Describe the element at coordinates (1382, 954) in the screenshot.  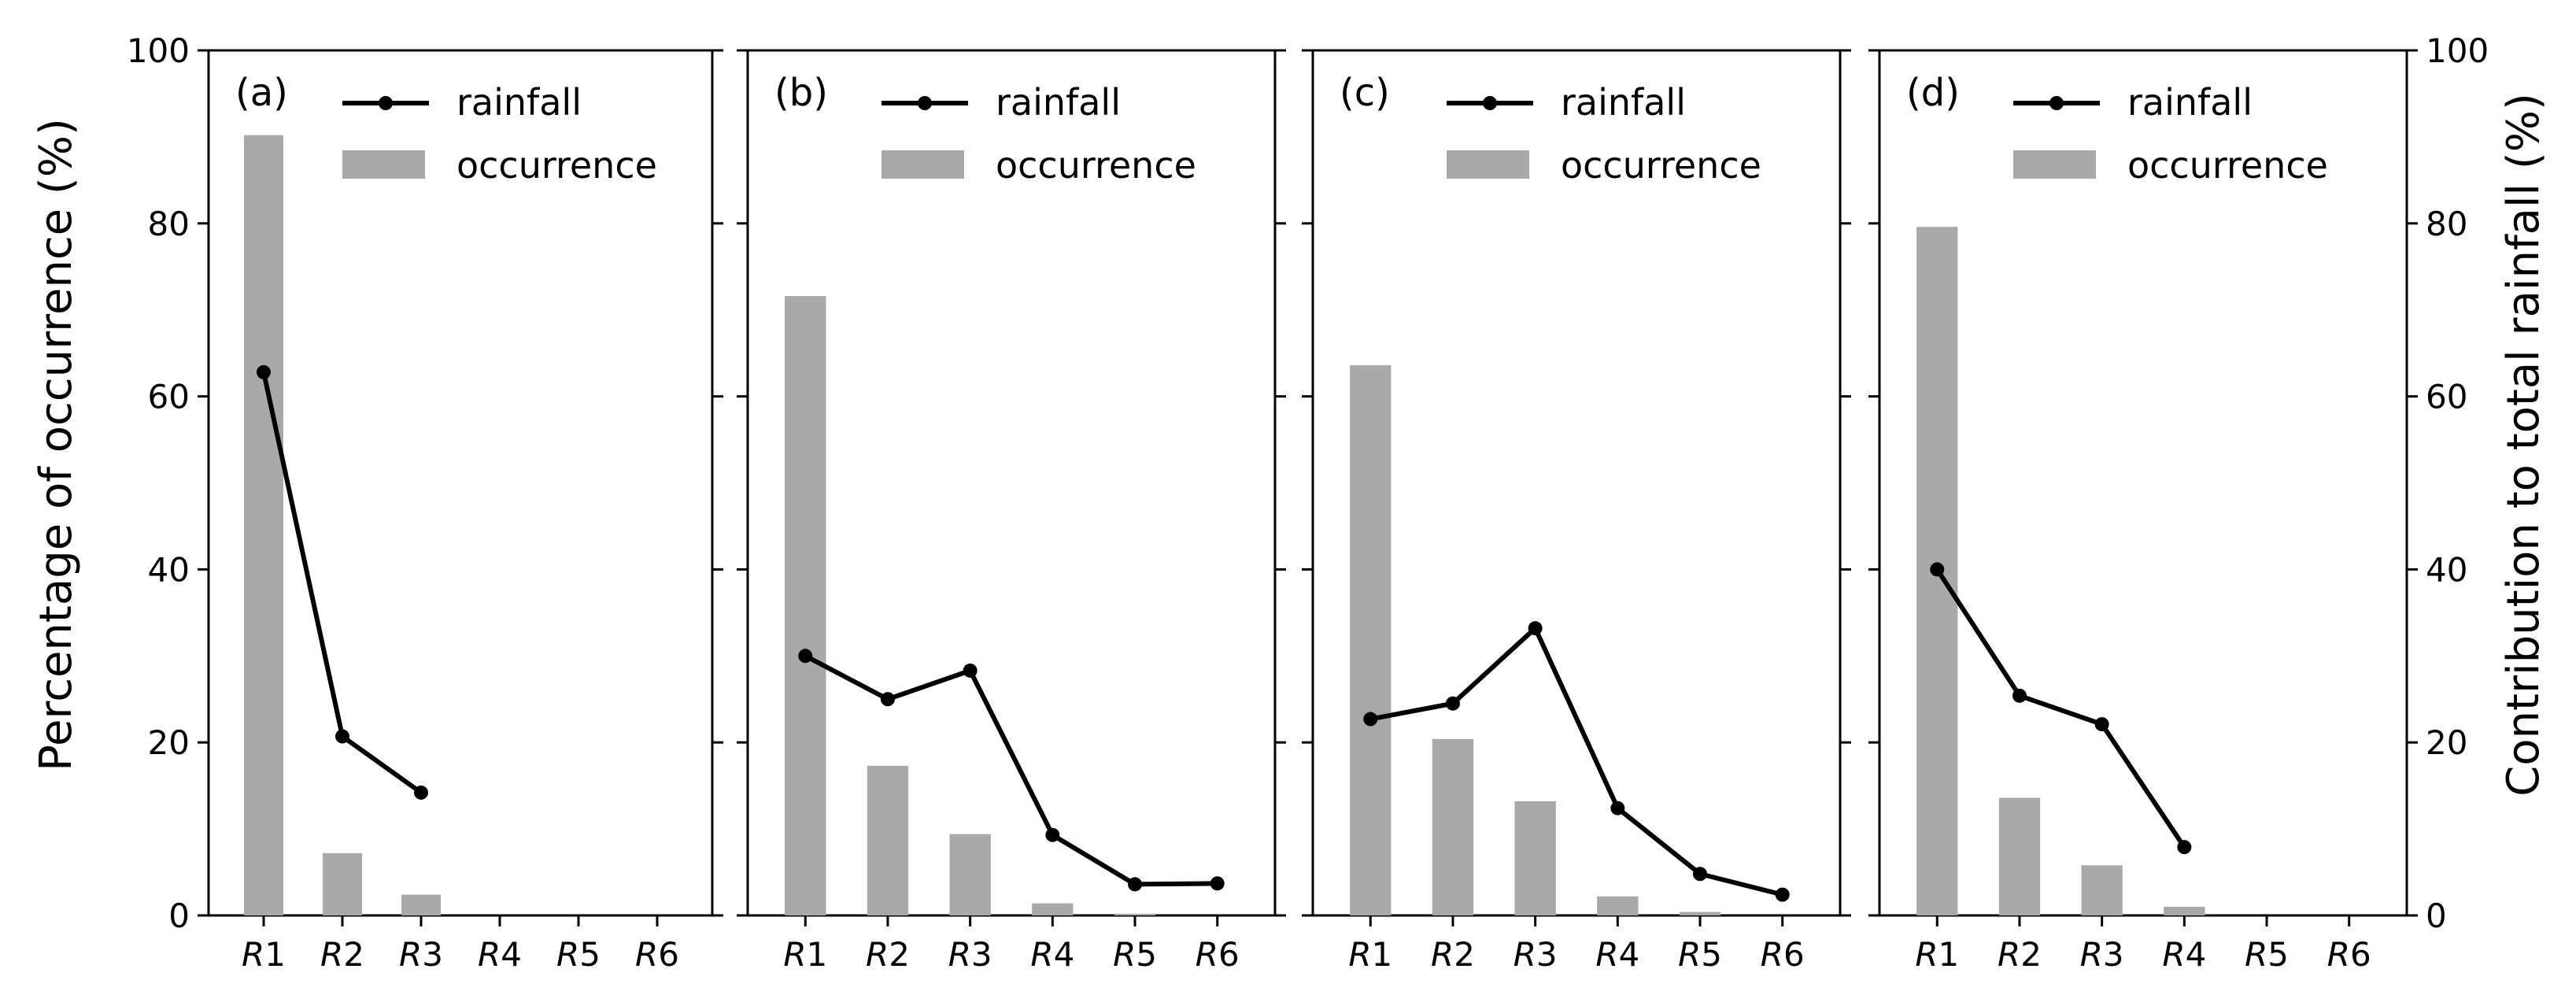
I see `x-tick-label-number: 1` at that location.